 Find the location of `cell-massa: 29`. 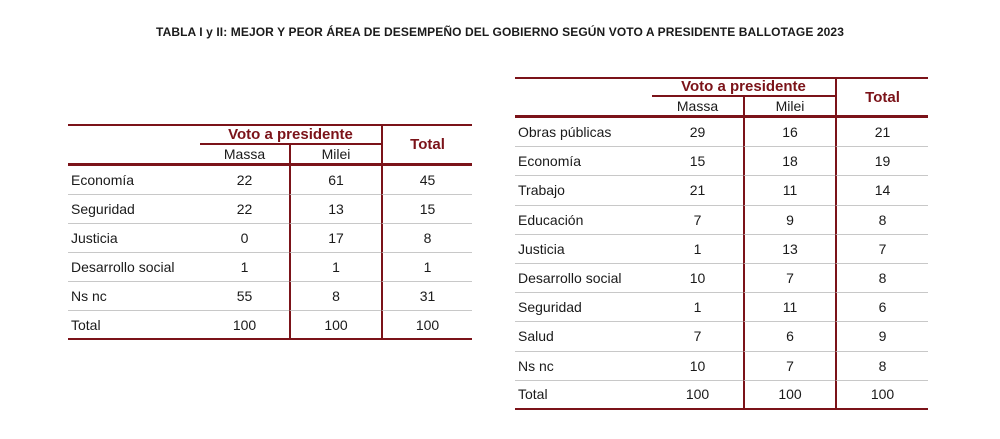

cell-massa: 29 is located at coordinates (697, 133).